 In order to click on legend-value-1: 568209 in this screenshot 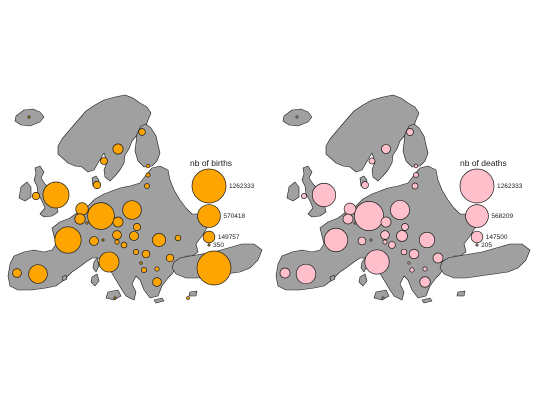, I will do `click(502, 216)`.